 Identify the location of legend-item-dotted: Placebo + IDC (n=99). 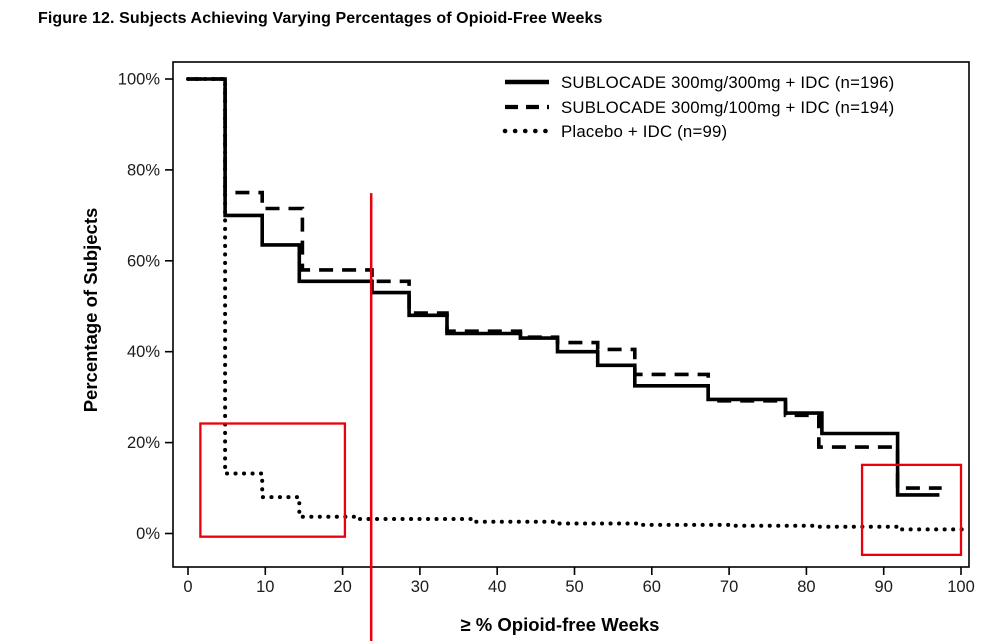
(614, 131).